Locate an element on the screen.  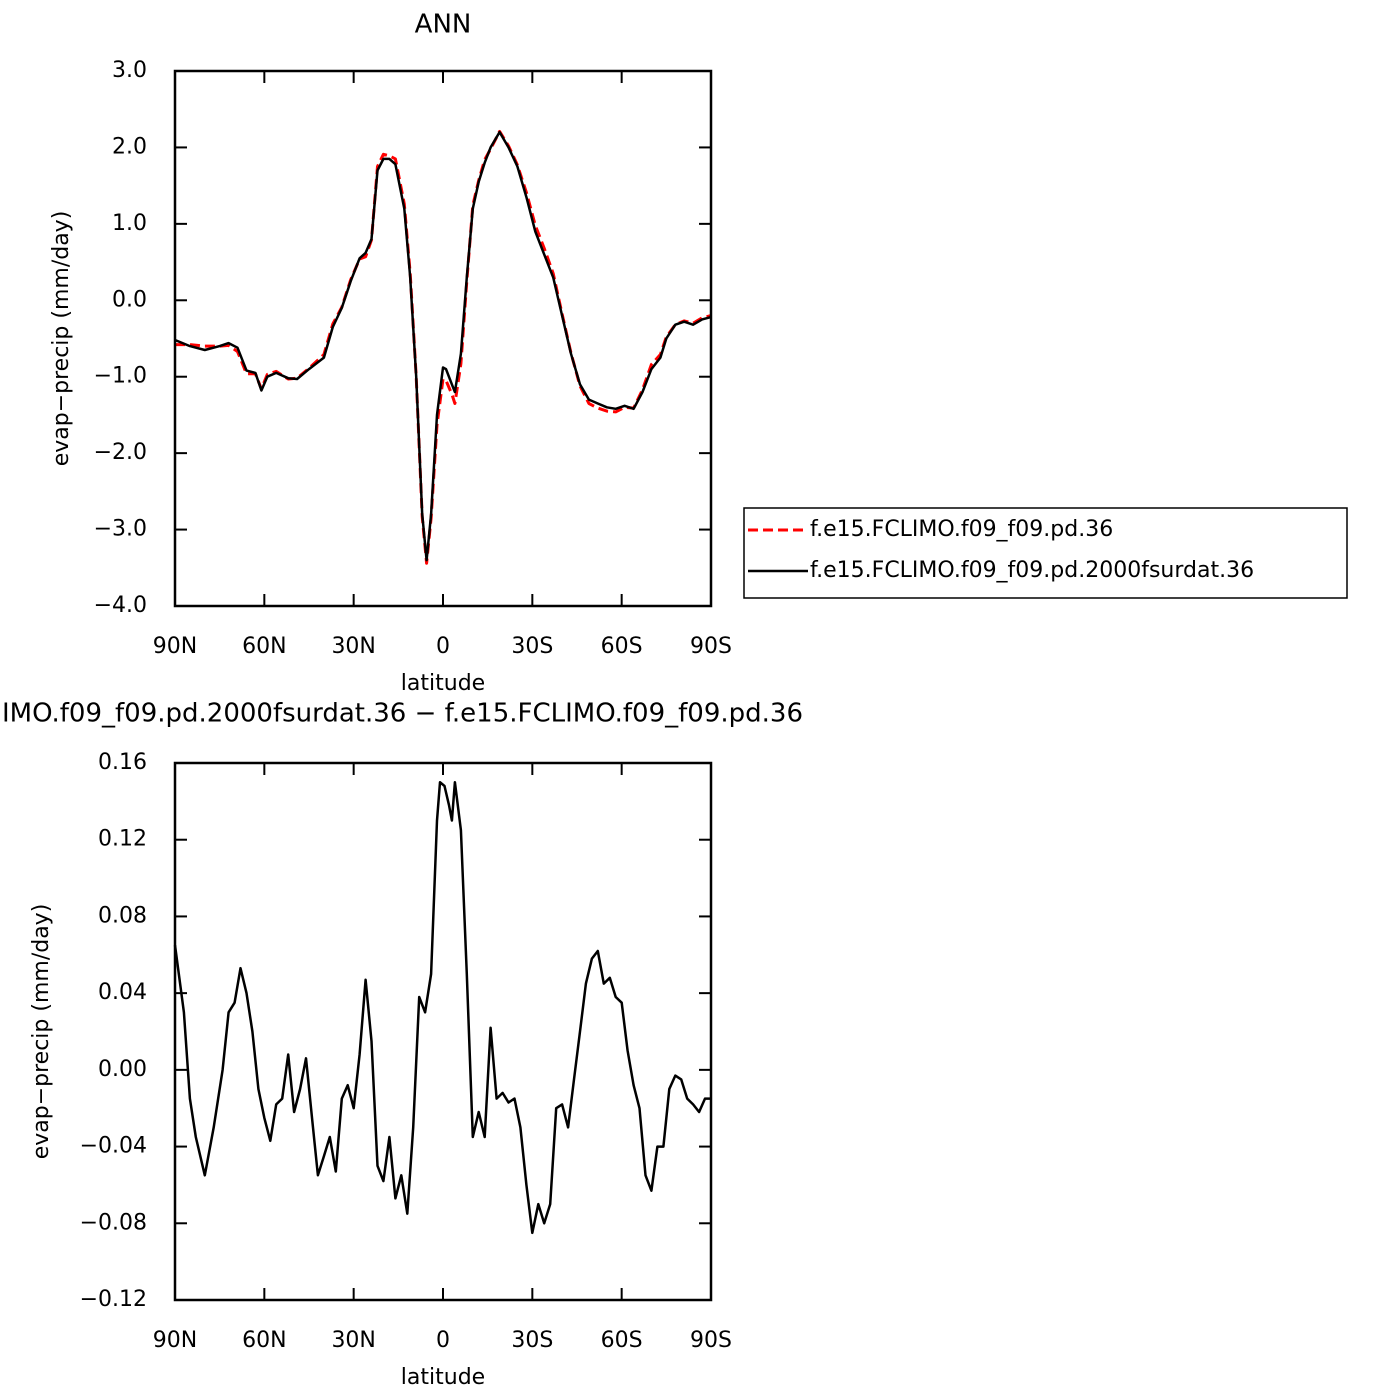
legend-box is located at coordinates (1045, 553).